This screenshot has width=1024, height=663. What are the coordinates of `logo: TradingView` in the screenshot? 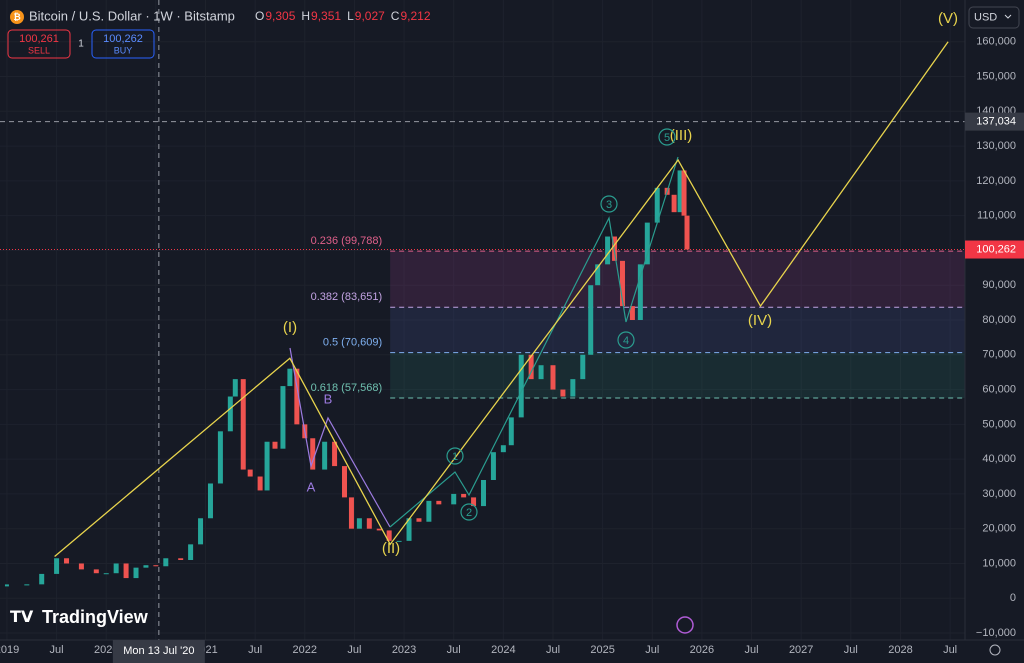 It's located at (95, 617).